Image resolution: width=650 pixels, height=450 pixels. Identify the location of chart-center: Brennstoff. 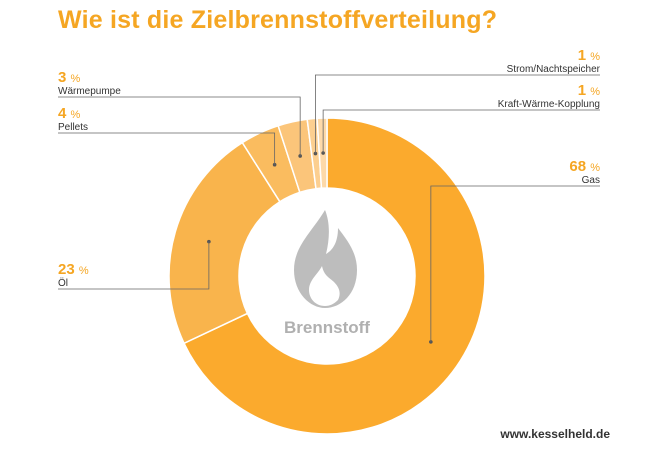
(327, 273).